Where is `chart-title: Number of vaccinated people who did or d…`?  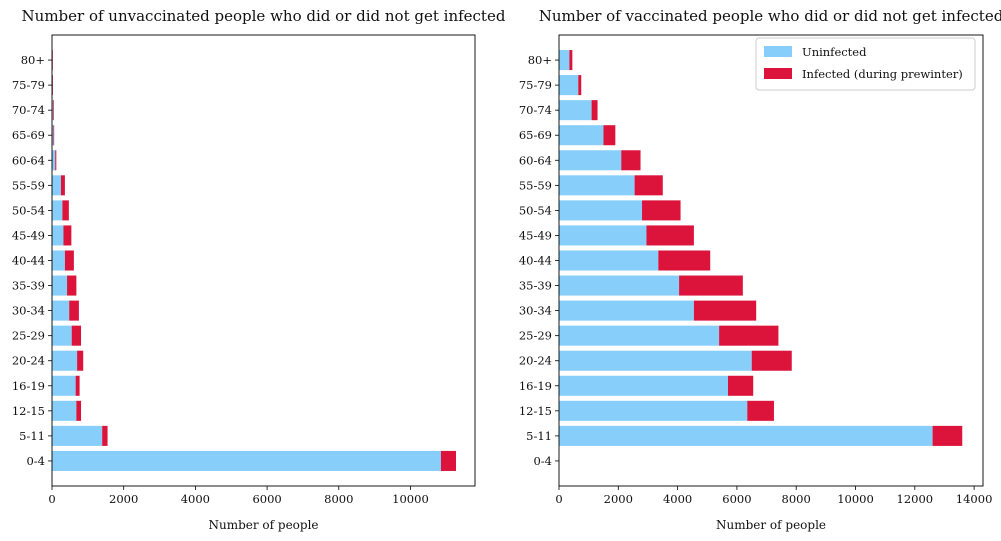
chart-title: Number of vaccinated people who did or d… is located at coordinates (770, 16).